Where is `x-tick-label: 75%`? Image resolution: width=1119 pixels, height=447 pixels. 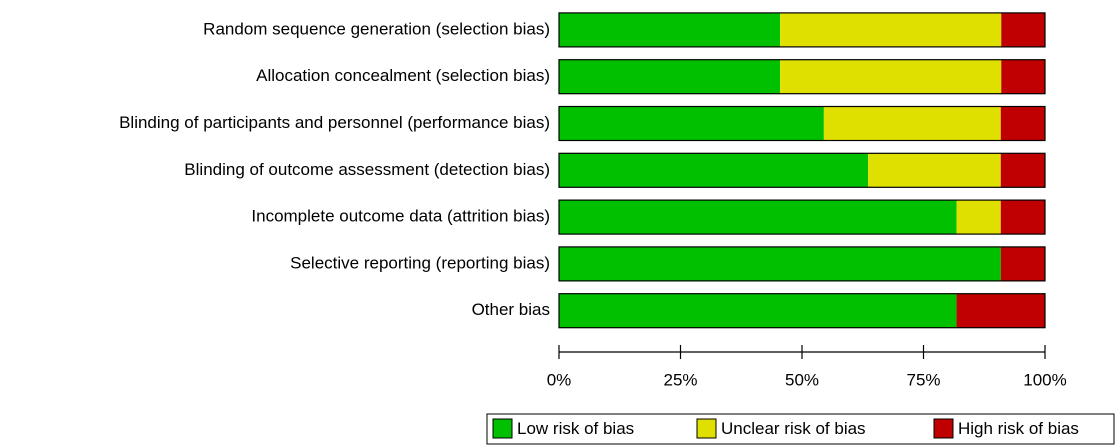 x-tick-label: 75% is located at coordinates (923, 379).